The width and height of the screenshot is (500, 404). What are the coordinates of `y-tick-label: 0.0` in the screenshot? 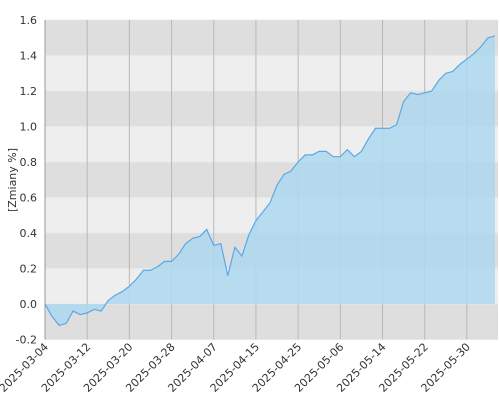 It's located at (29, 304).